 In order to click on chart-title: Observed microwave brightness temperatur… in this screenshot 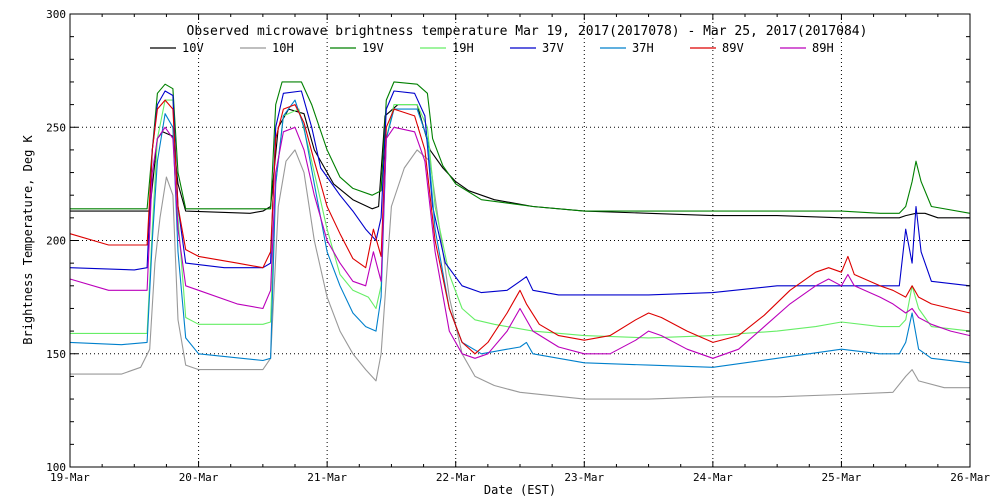, I will do `click(527, 31)`.